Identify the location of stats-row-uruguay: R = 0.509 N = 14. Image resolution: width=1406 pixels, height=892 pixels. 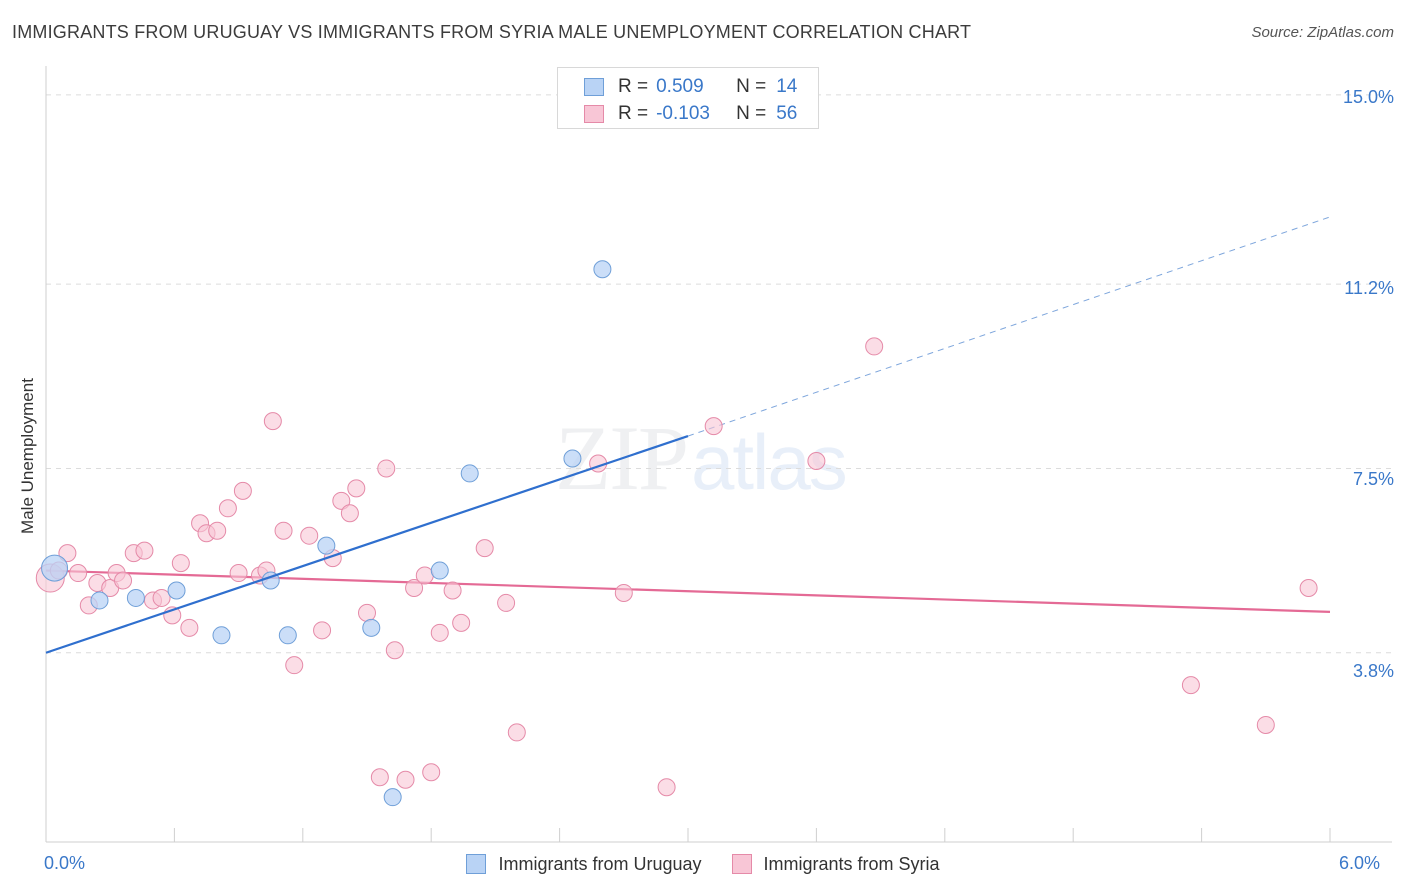
(690, 87).